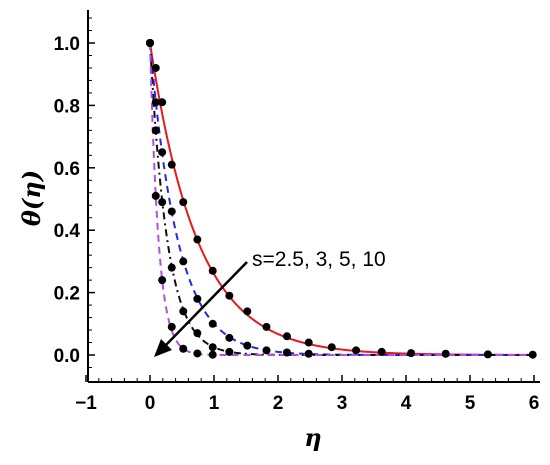 The image size is (550, 465). Describe the element at coordinates (278, 403) in the screenshot. I see `x-tick-label: 2` at that location.